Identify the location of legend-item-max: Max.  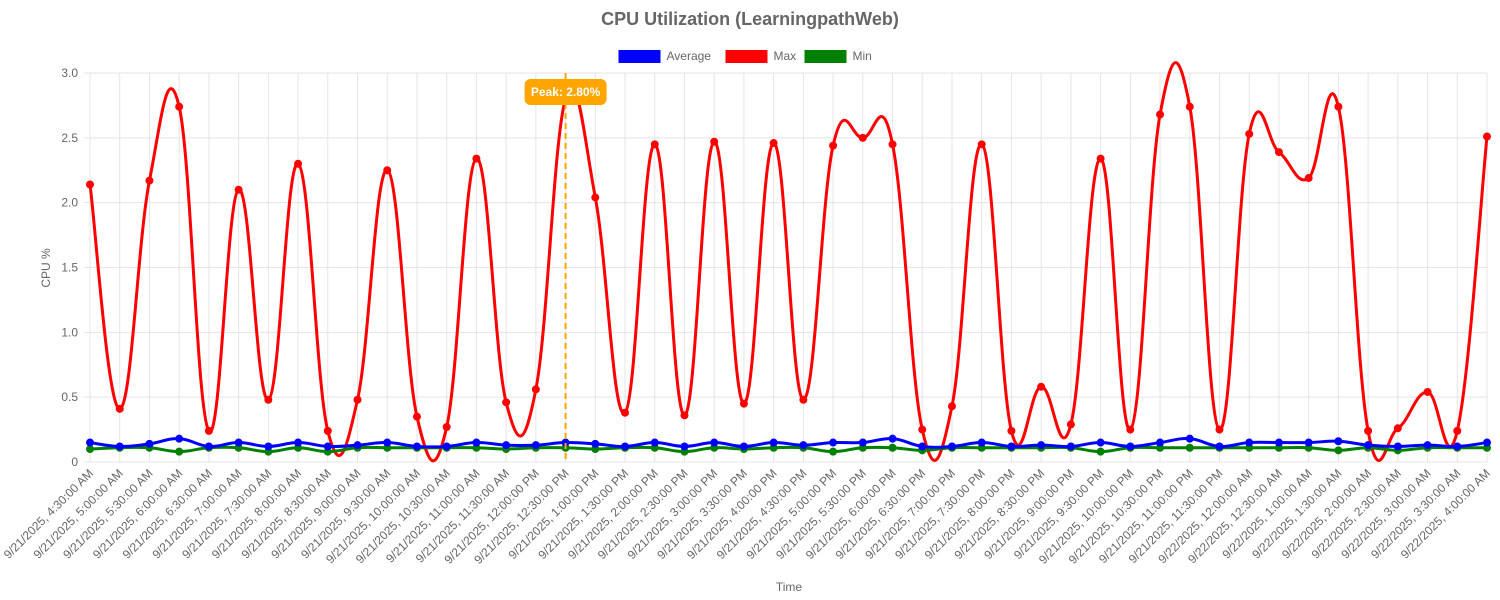
(761, 56).